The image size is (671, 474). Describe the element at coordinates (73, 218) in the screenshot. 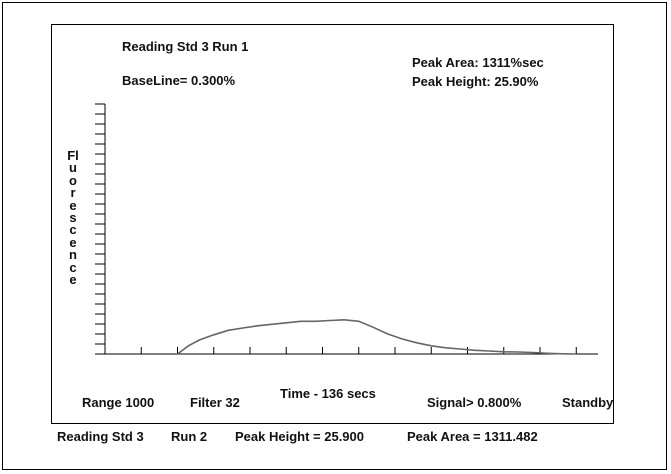

I see `y-axis-label: Fluorescence` at that location.